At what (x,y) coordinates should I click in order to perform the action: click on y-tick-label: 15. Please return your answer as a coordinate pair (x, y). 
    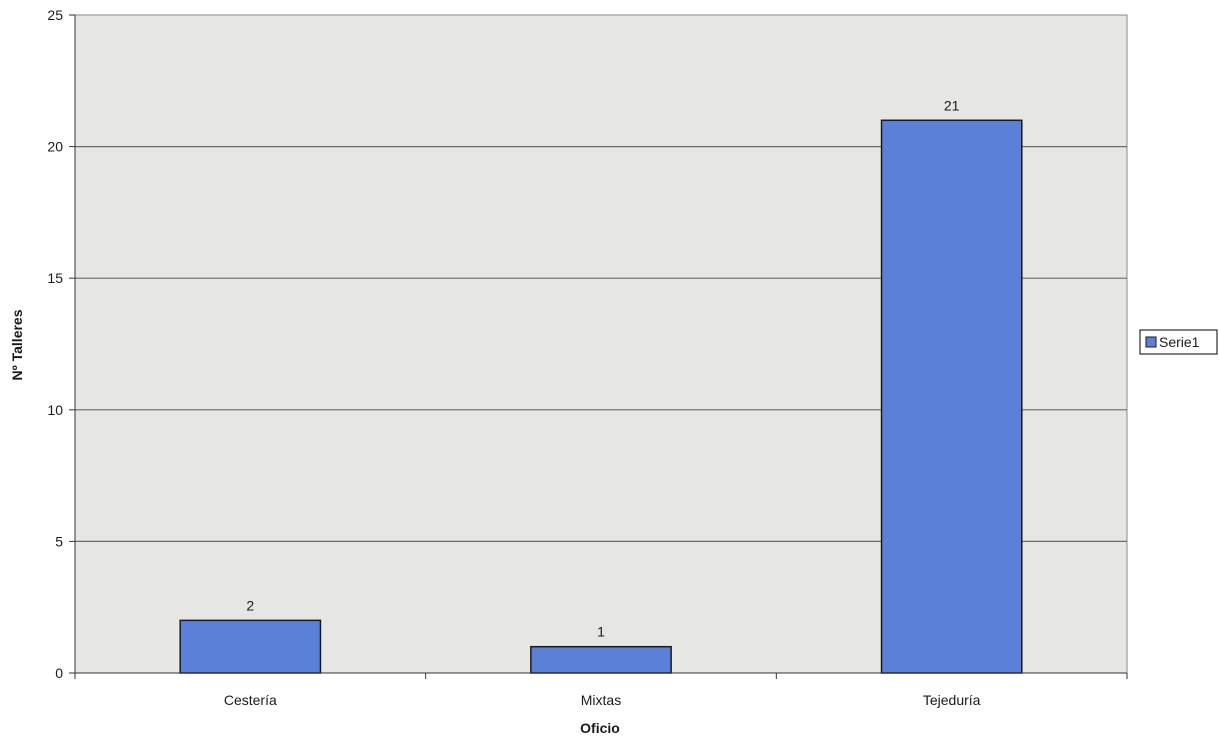
    Looking at the image, I should click on (55, 278).